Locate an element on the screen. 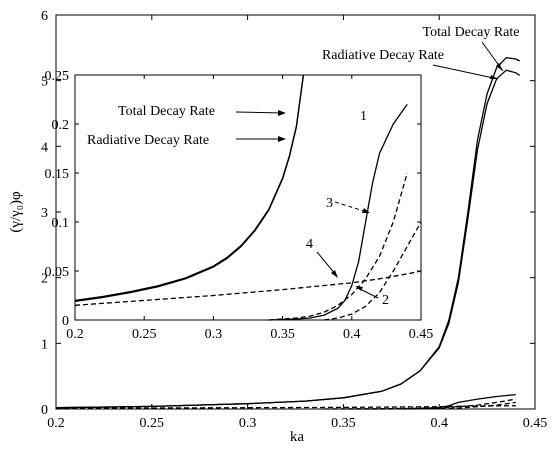 Image resolution: width=554 pixels, height=450 pixels. inset-arrow-total is located at coordinates (259, 112).